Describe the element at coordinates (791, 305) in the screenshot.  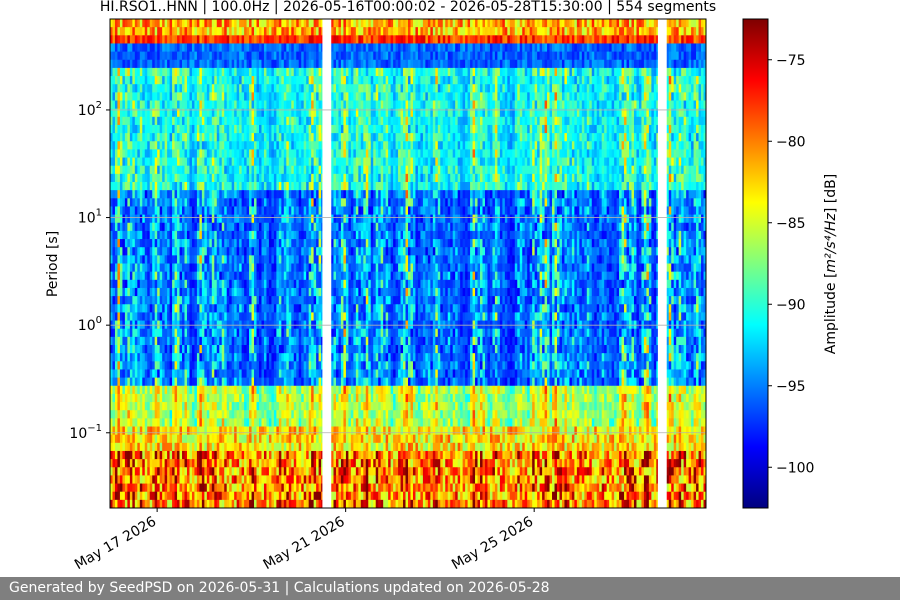
I see `colorbar-tick-label: −90` at that location.